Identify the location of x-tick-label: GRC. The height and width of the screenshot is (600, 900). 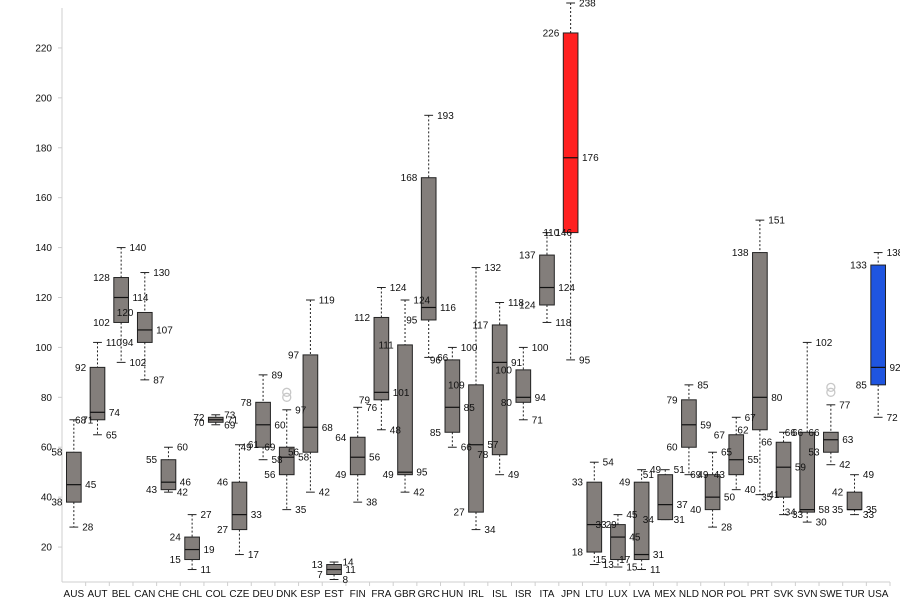
(429, 594).